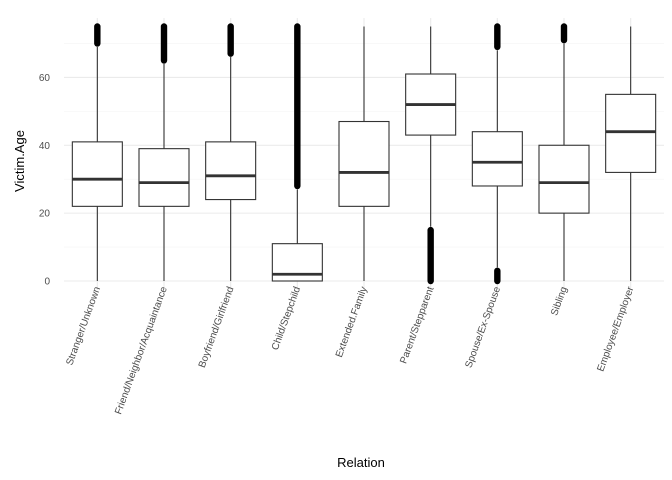  Describe the element at coordinates (361, 462) in the screenshot. I see `x-axis-title: Relation` at that location.